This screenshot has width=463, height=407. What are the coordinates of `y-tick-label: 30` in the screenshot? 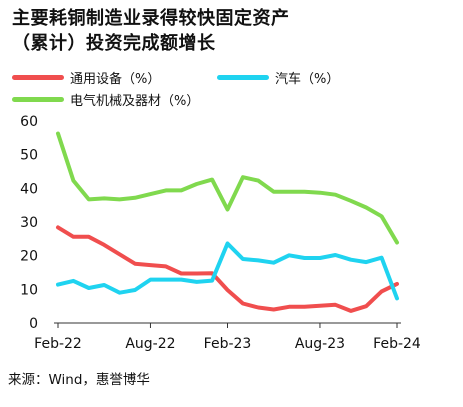 It's located at (29, 223).